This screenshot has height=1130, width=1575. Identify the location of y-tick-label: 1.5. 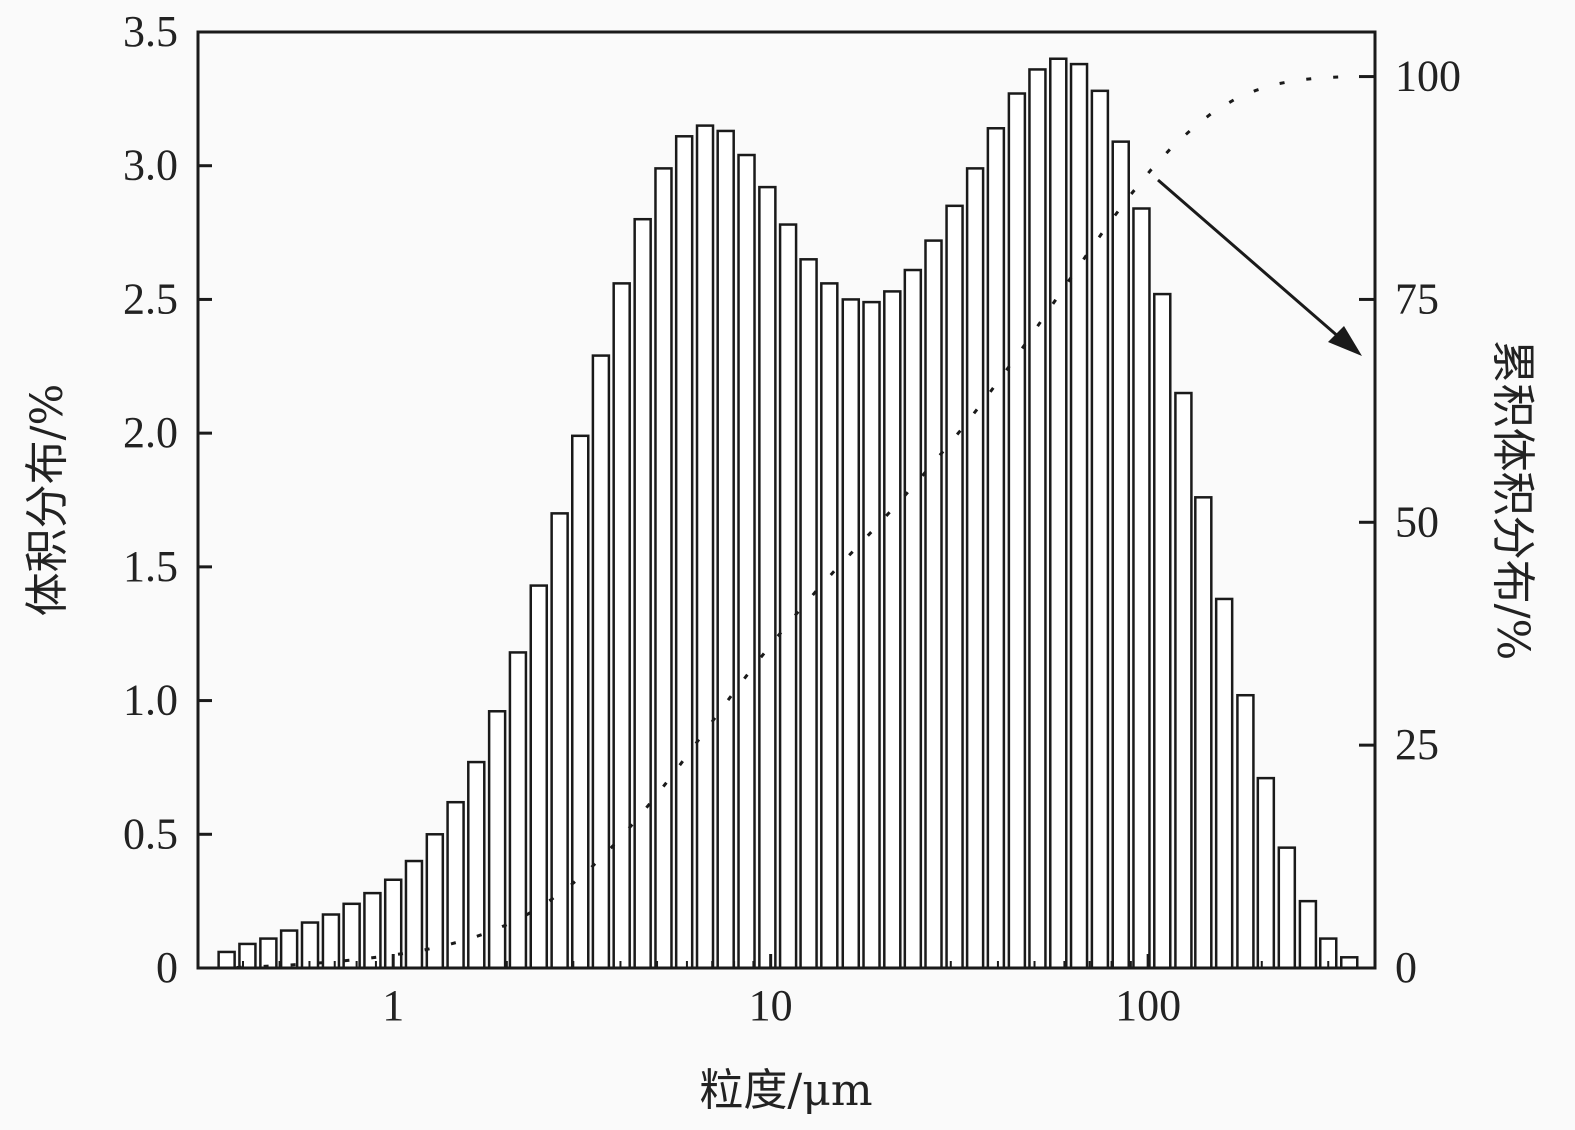
(150, 566).